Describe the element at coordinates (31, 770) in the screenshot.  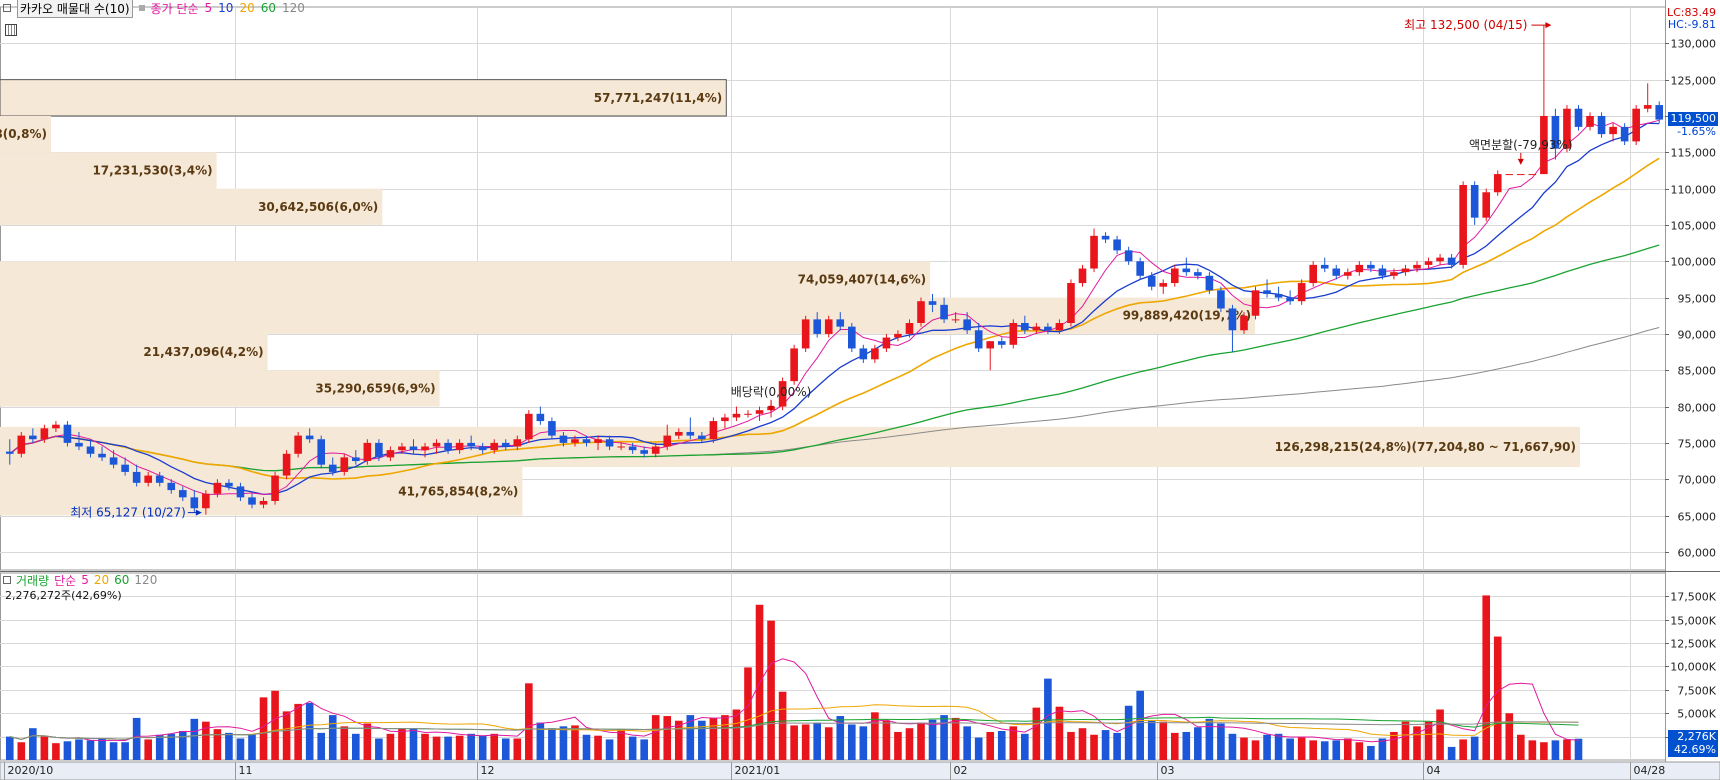
I see `x-axis-label: 2020/10` at that location.